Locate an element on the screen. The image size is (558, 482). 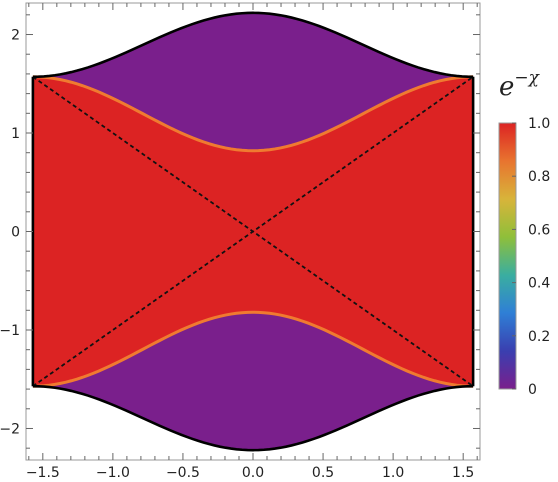
lower-transition-edge is located at coordinates (253, 349).